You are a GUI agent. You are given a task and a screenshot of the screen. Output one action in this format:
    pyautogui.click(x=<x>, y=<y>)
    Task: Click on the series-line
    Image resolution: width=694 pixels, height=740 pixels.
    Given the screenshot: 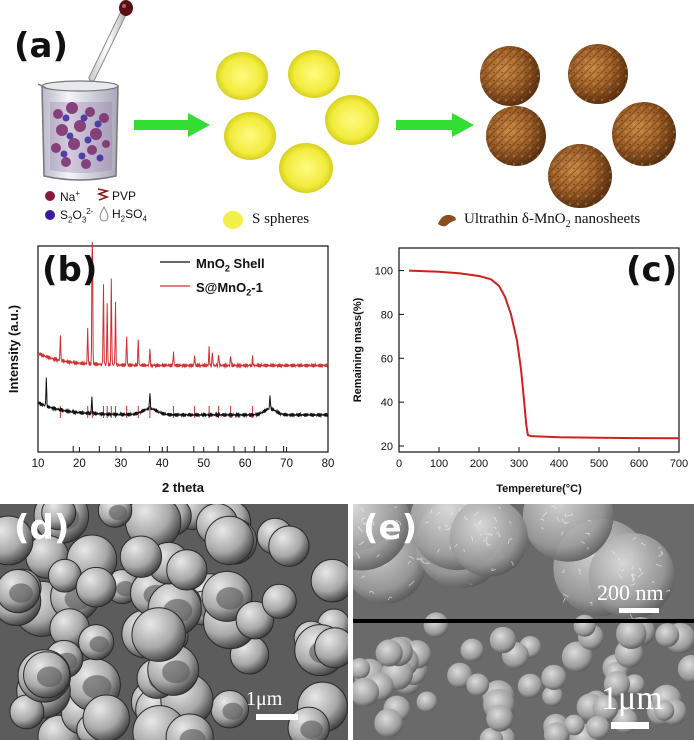 What is the action you would take?
    pyautogui.click(x=183, y=398)
    